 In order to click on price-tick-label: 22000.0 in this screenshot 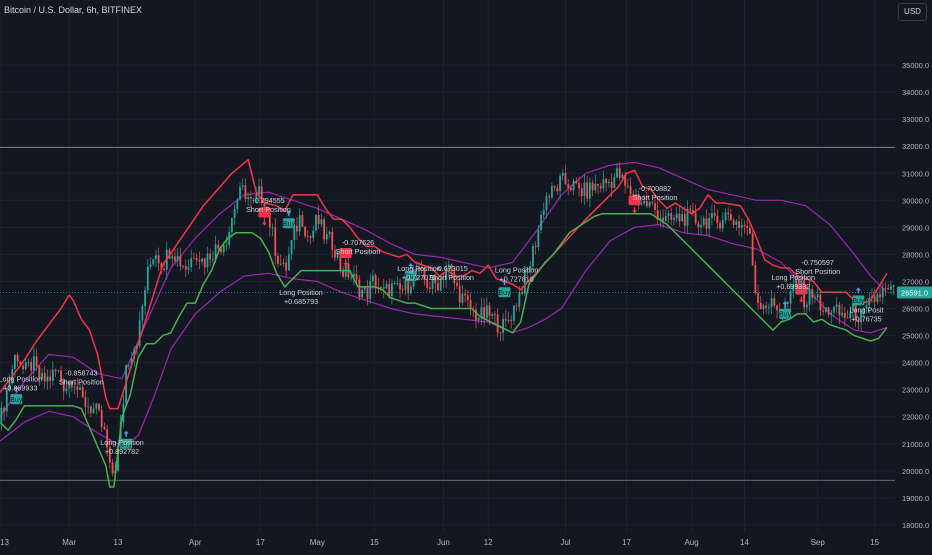, I will do `click(915, 417)`.